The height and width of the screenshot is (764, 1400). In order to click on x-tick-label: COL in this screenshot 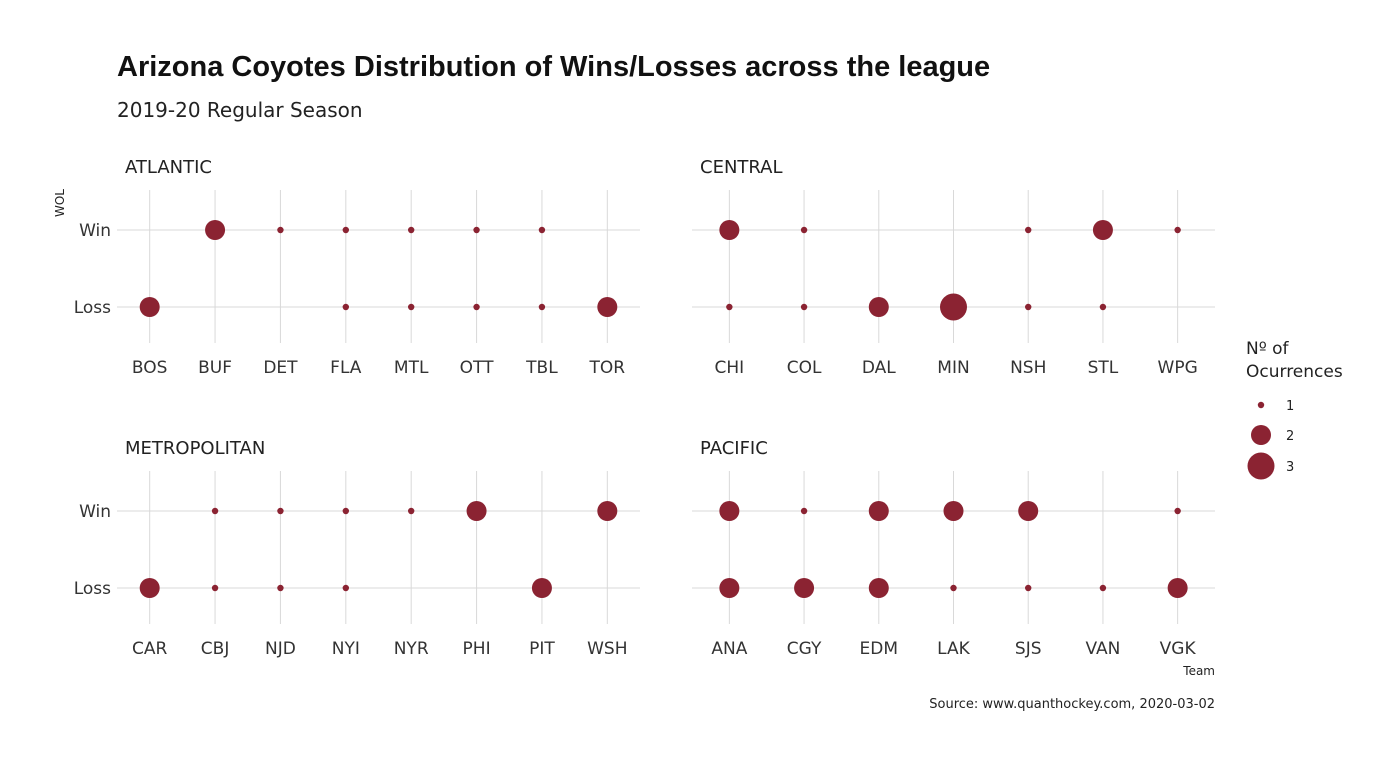, I will do `click(804, 368)`.